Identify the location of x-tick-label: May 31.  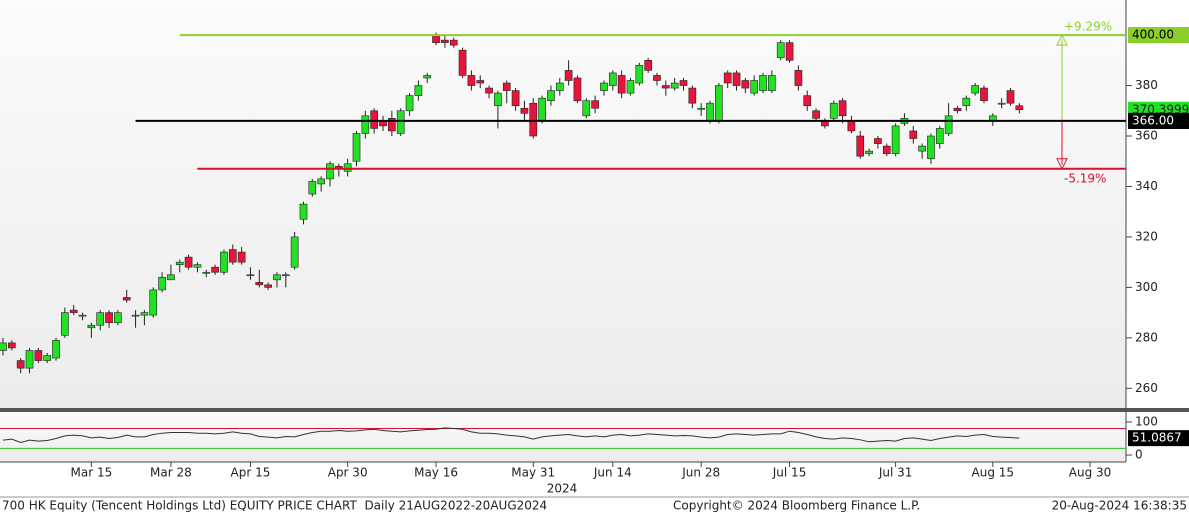
(533, 473).